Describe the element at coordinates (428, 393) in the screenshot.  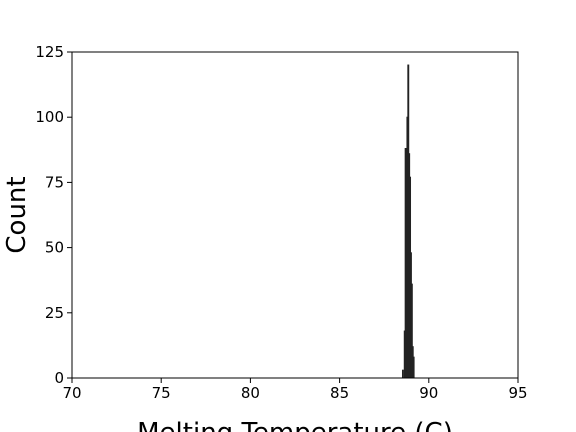
I see `x-tick-label: 90` at that location.